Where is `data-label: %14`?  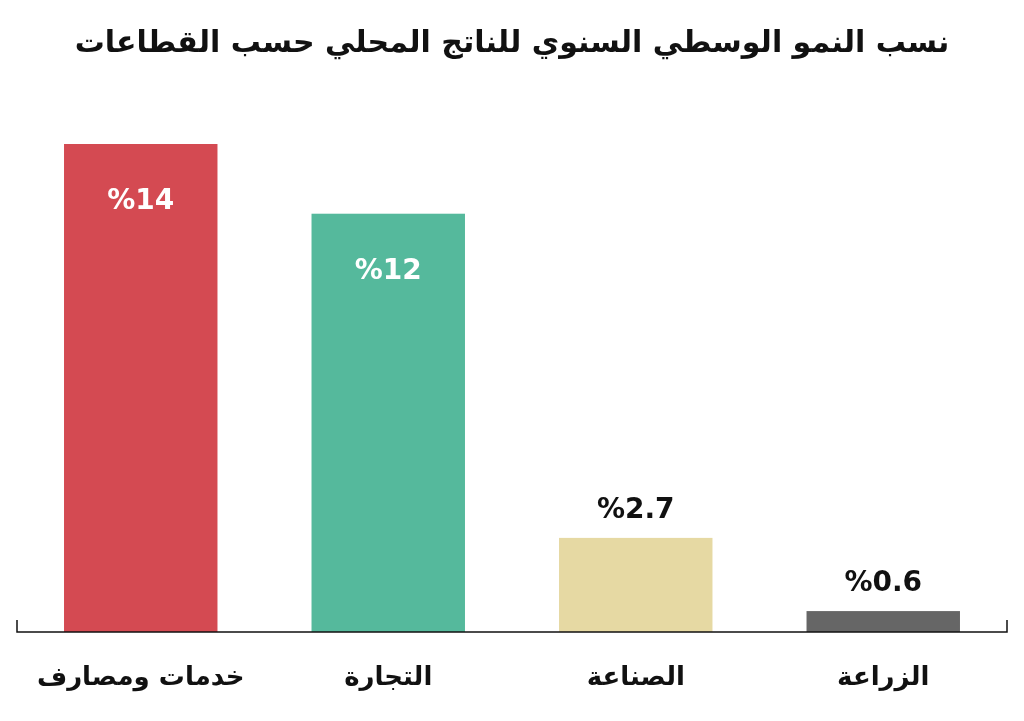
data-label: %14 is located at coordinates (141, 199).